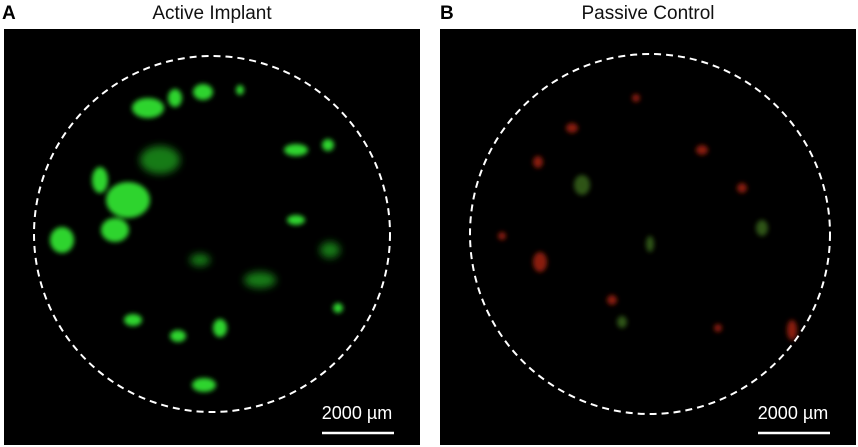  Describe the element at coordinates (447, 13) in the screenshot. I see `panel-label: B` at that location.